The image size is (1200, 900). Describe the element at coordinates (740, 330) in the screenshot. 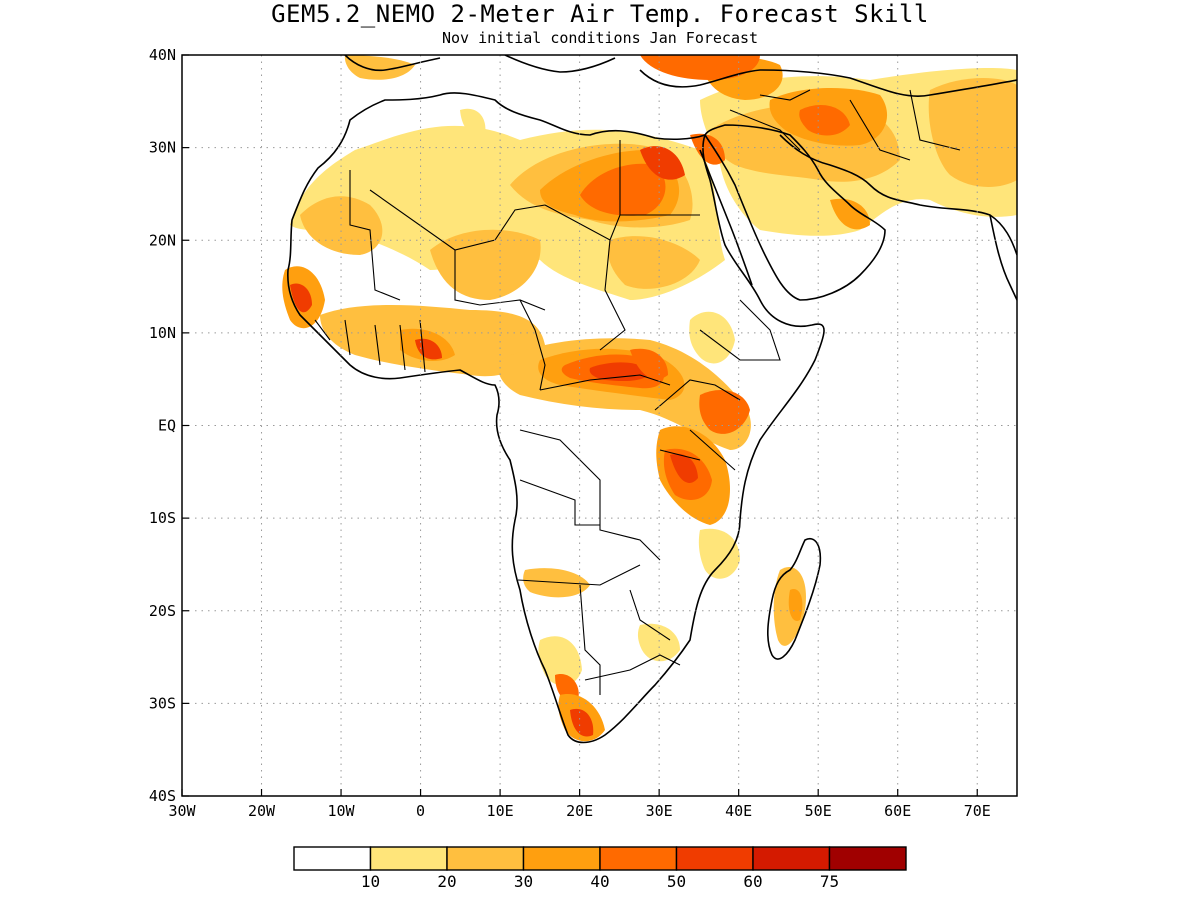

I see `border-ethiopia` at that location.